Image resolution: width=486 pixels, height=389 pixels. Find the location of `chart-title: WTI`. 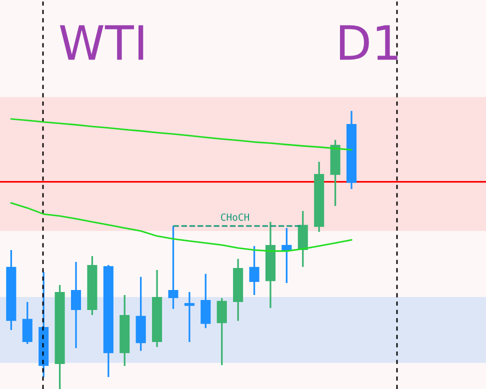

chart-title: WTI is located at coordinates (102, 42).